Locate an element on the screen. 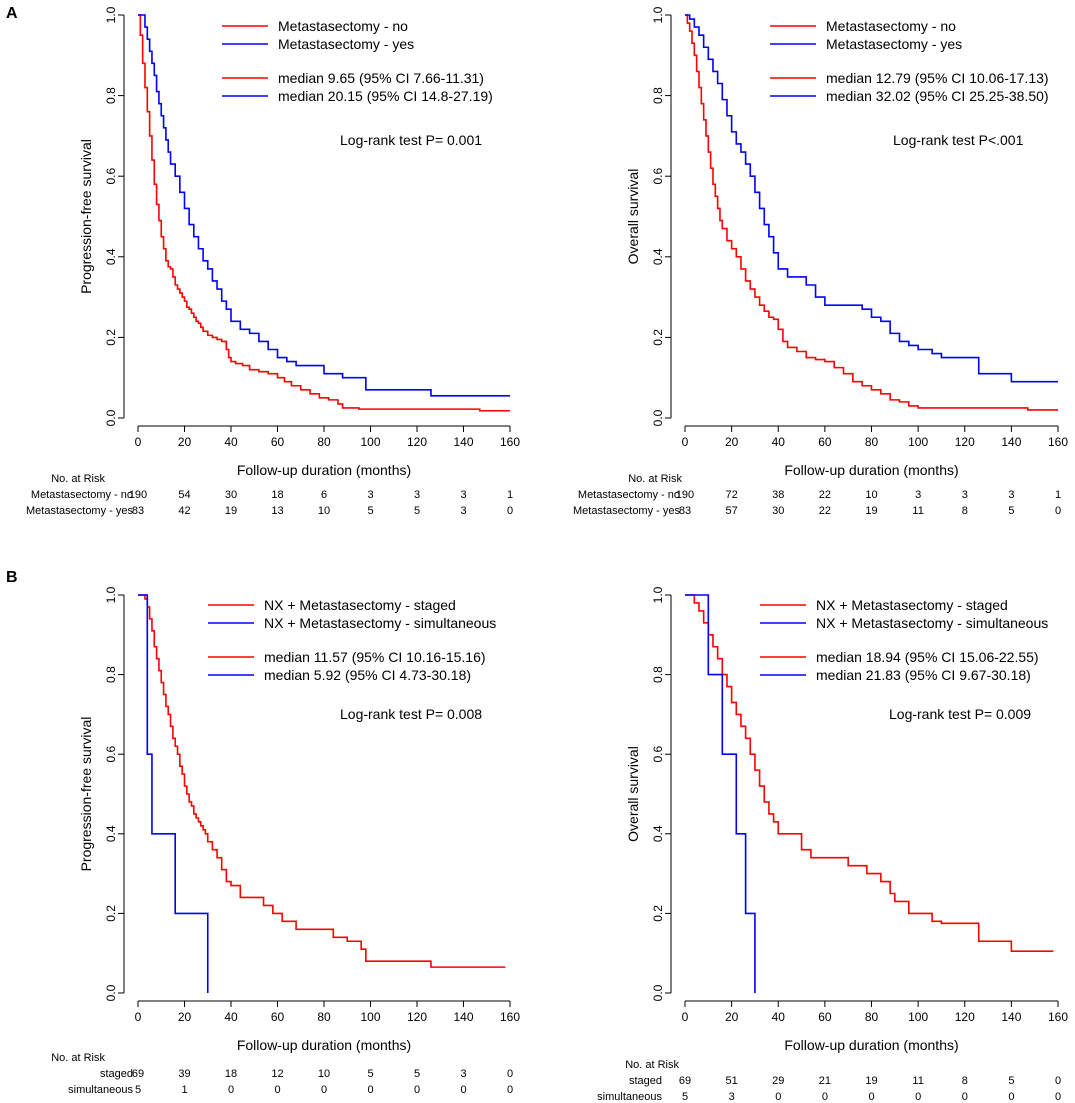  risk-count: 69 is located at coordinates (138, 1074).